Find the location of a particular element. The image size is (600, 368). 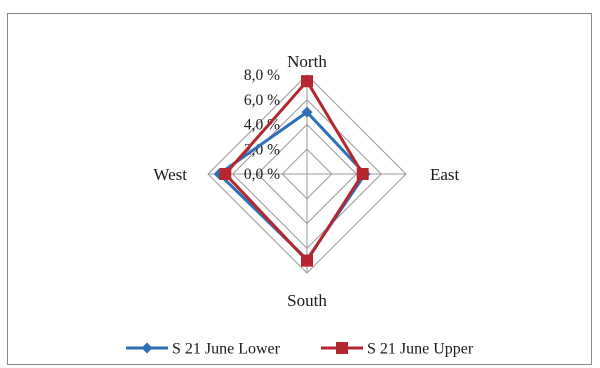

legend-item-2: S 21 June Upper is located at coordinates (397, 349).